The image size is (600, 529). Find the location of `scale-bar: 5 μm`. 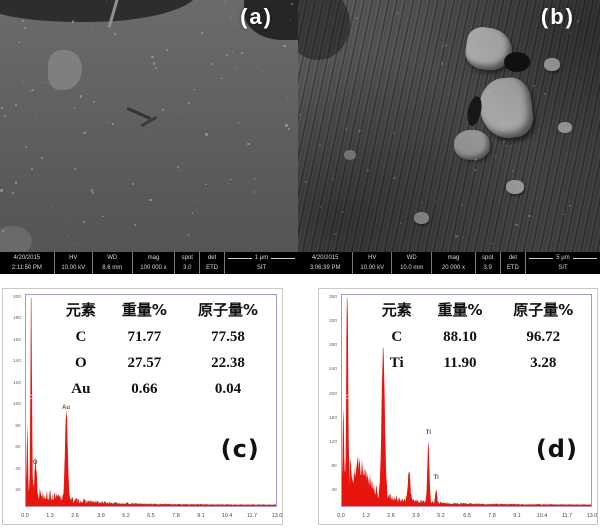

scale-bar: 5 μm is located at coordinates (563, 258).